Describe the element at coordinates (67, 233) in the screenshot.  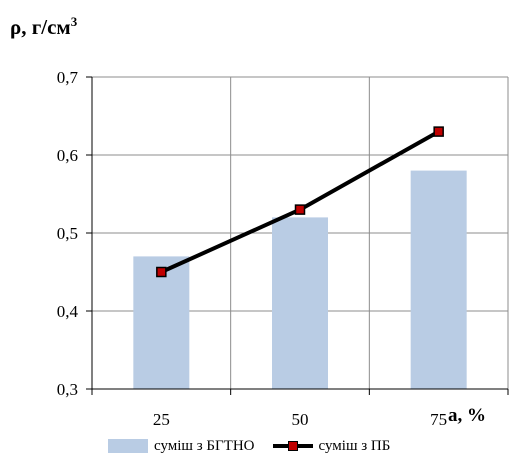
I see `y-tick-label: 0,5` at that location.